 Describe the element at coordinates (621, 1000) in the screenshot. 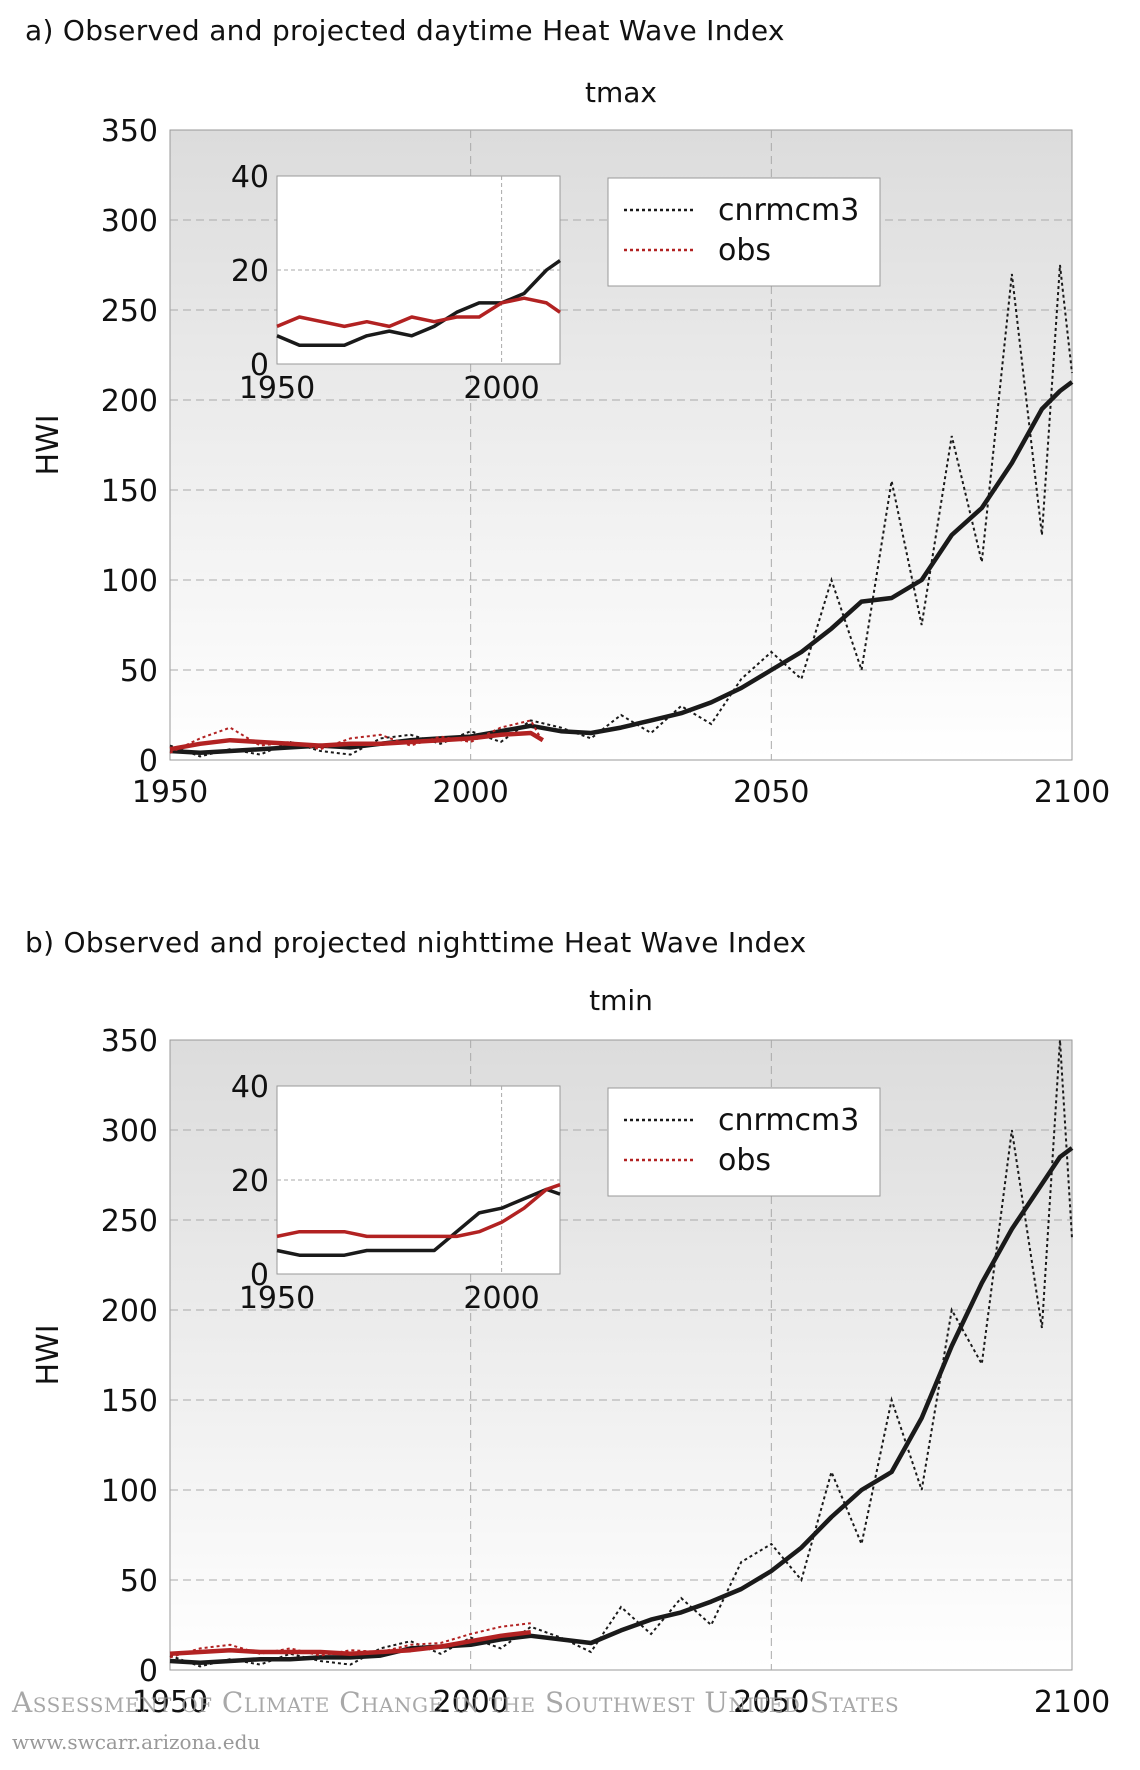

I see `chart-title: tmin` at that location.